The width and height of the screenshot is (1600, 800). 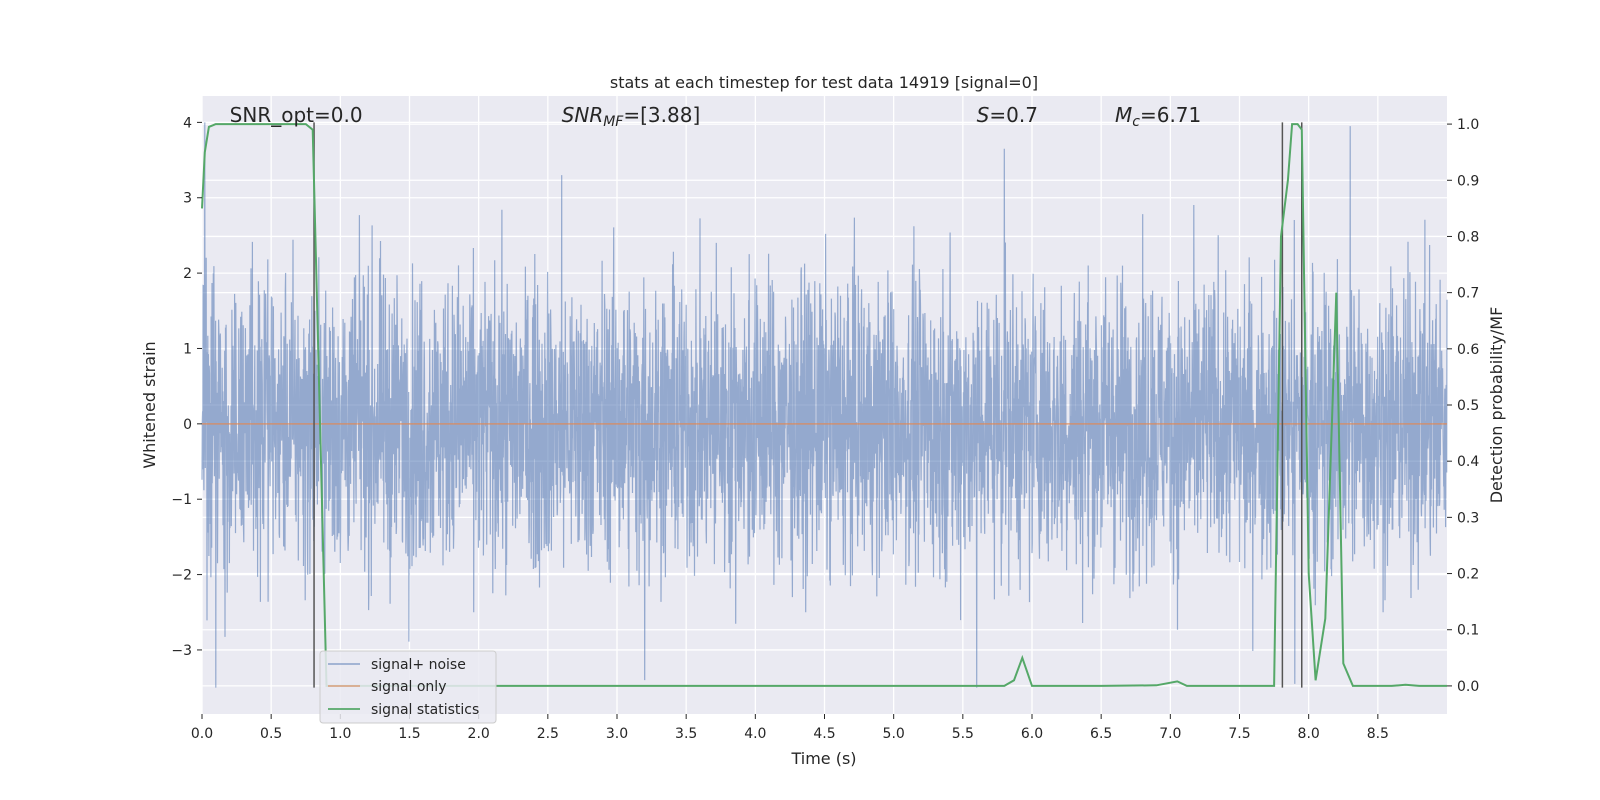 I want to click on annotation: Mc=6.71, so click(x=1158, y=116).